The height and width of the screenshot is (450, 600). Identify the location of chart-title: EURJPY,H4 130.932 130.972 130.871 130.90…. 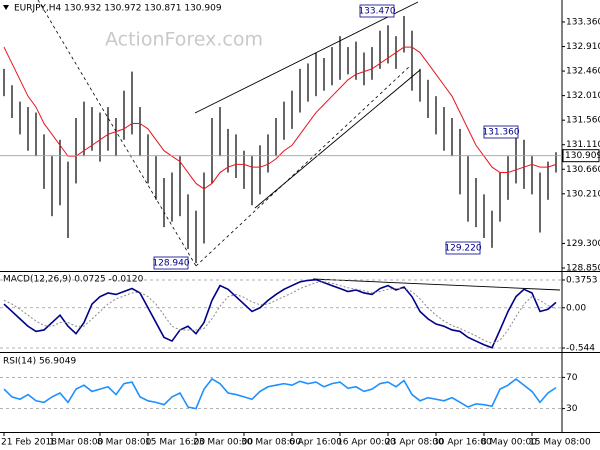
(118, 9).